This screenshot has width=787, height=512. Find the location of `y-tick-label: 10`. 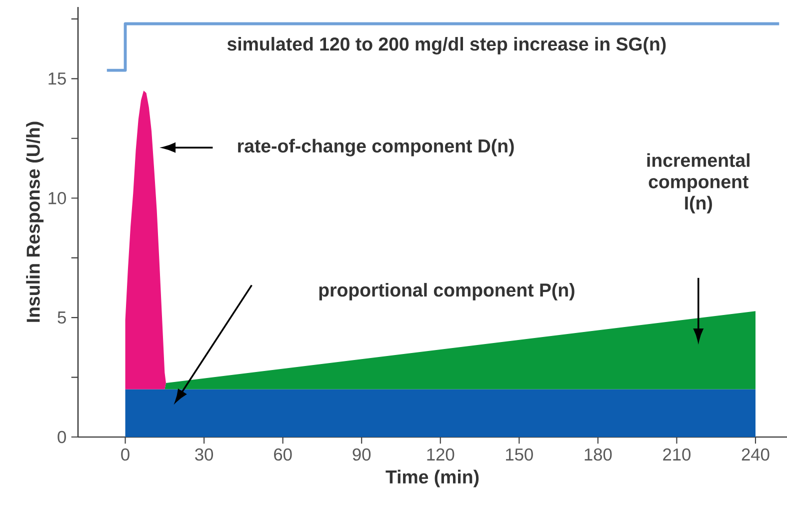

y-tick-label: 10 is located at coordinates (57, 198).